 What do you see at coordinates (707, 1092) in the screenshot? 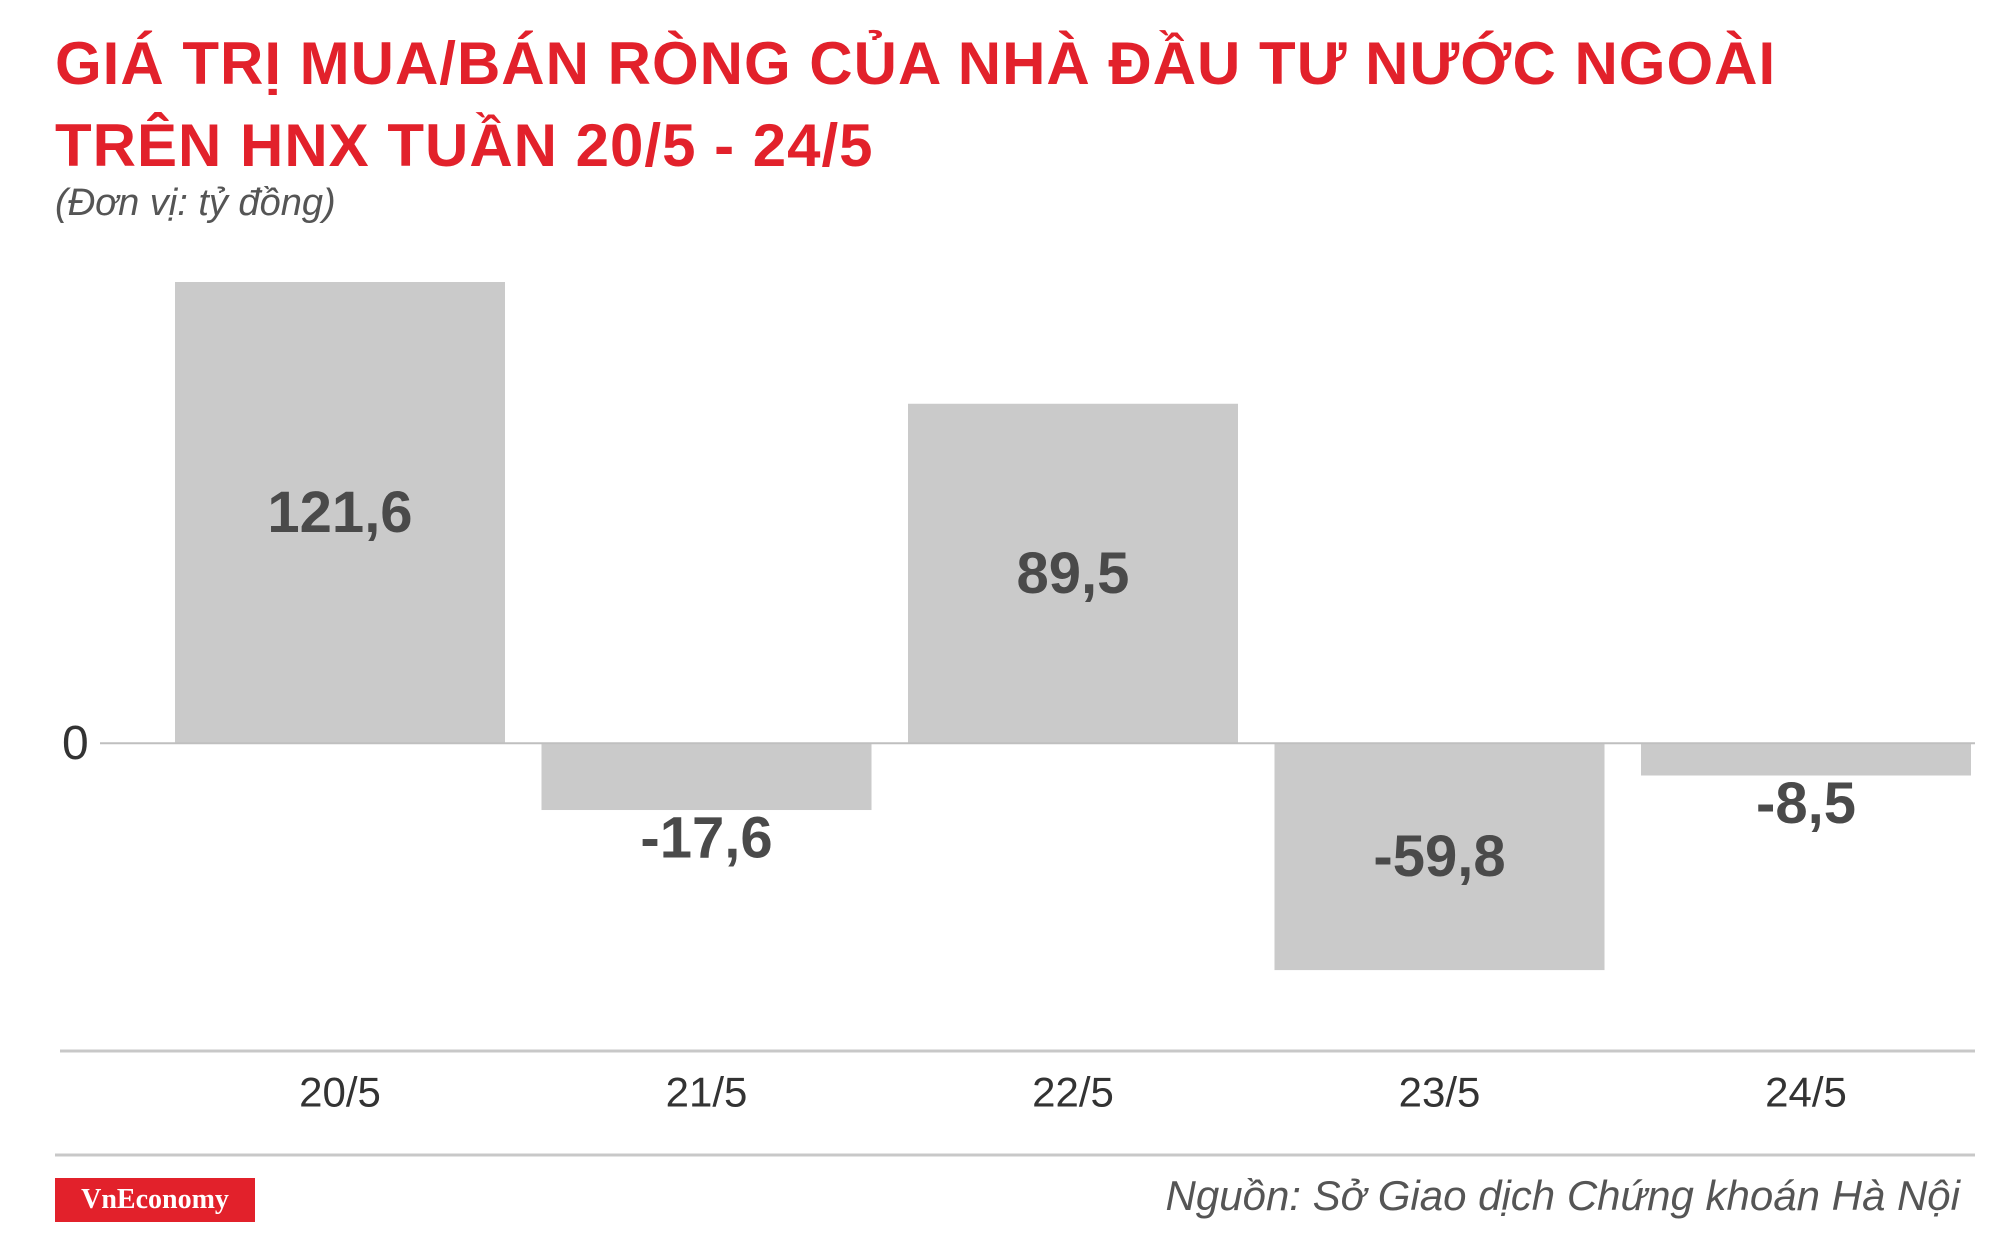
I see `x-tick-label: 21/5` at bounding box center [707, 1092].